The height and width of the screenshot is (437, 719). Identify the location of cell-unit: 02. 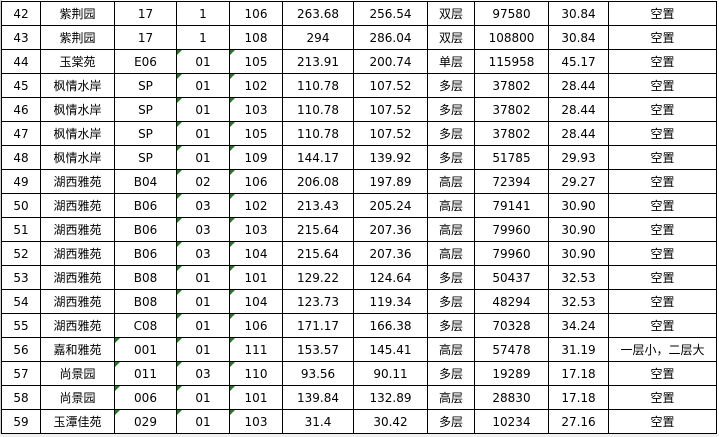
(203, 181).